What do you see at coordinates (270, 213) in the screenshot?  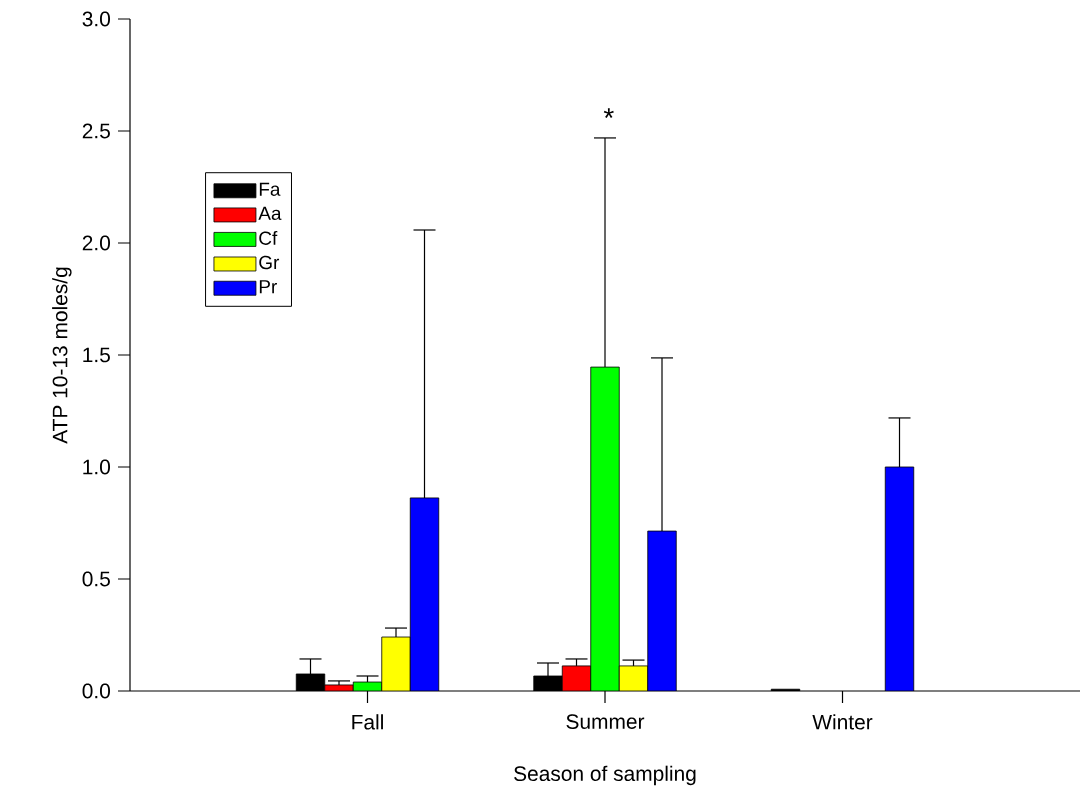 I see `legend-label: Aa` at bounding box center [270, 213].